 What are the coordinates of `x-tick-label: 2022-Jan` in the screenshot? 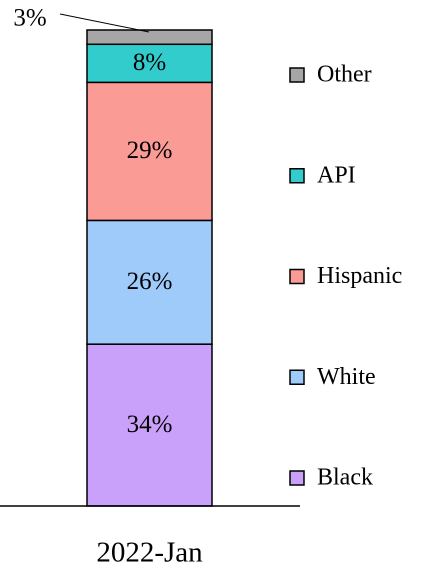 It's located at (149, 553).